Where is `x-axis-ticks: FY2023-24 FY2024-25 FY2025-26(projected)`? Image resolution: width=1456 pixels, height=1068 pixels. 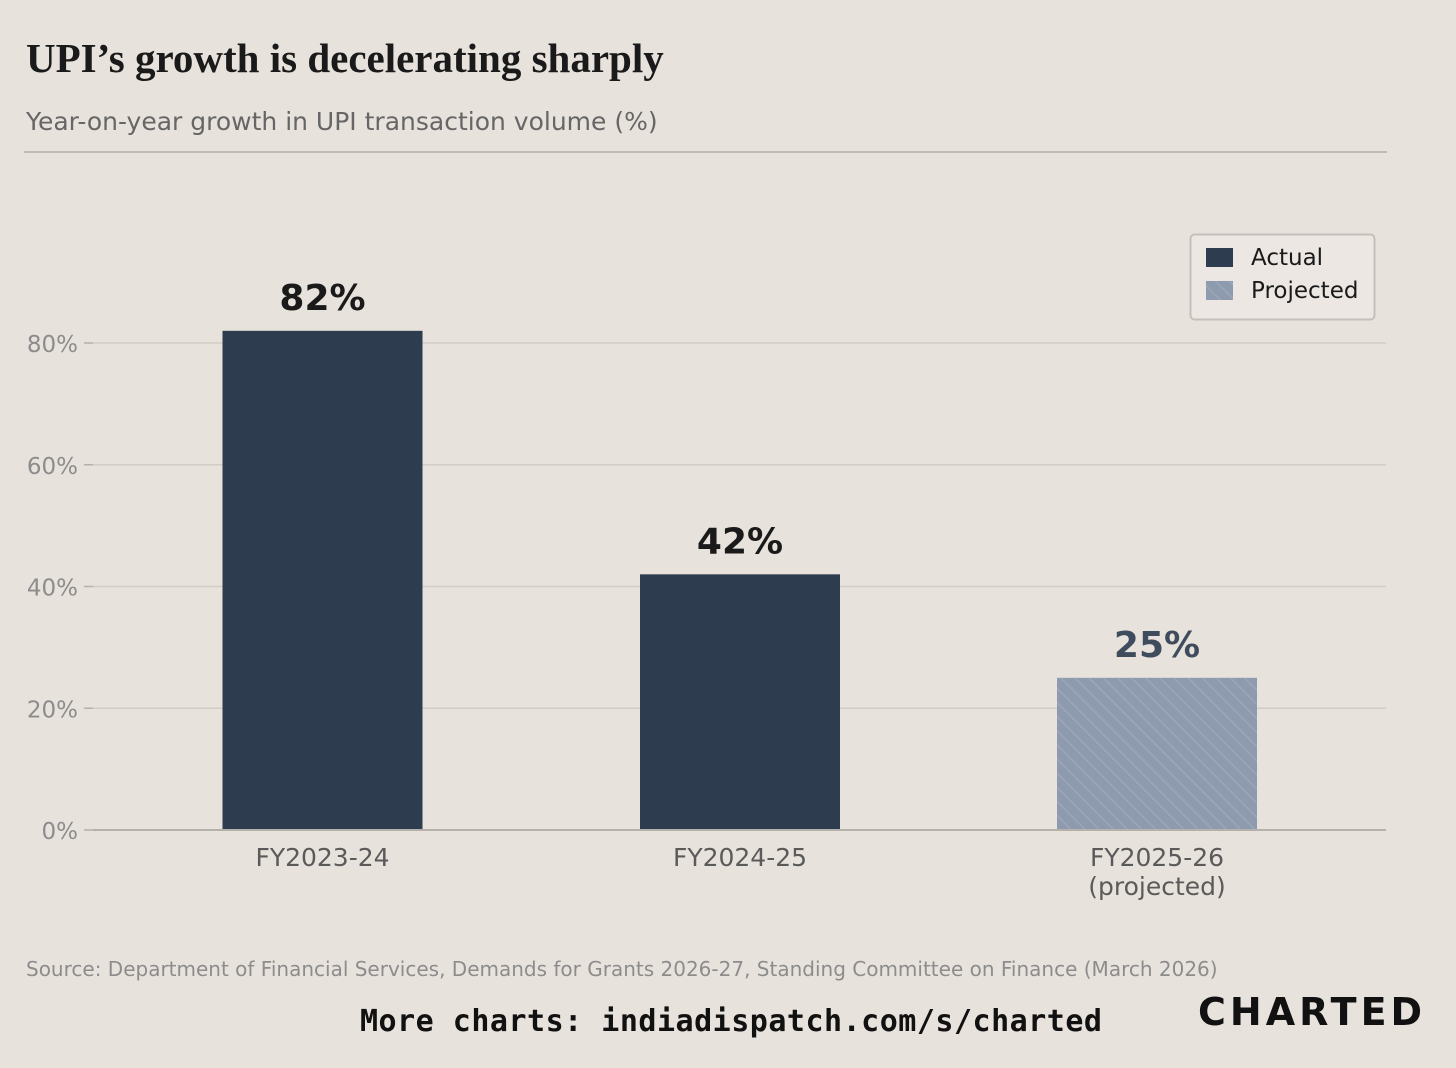 x-axis-ticks: FY2023-24 FY2024-25 FY2025-26(projected) is located at coordinates (739, 865).